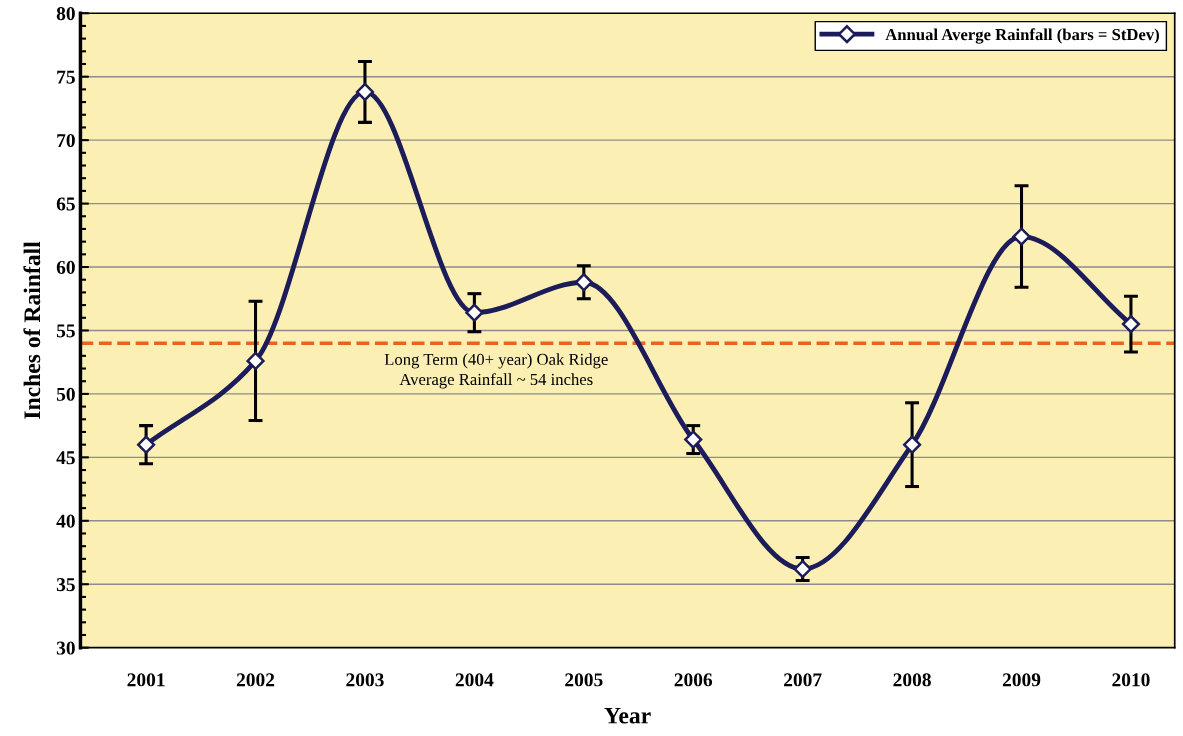  I want to click on y-tick-label: 60, so click(65, 267).